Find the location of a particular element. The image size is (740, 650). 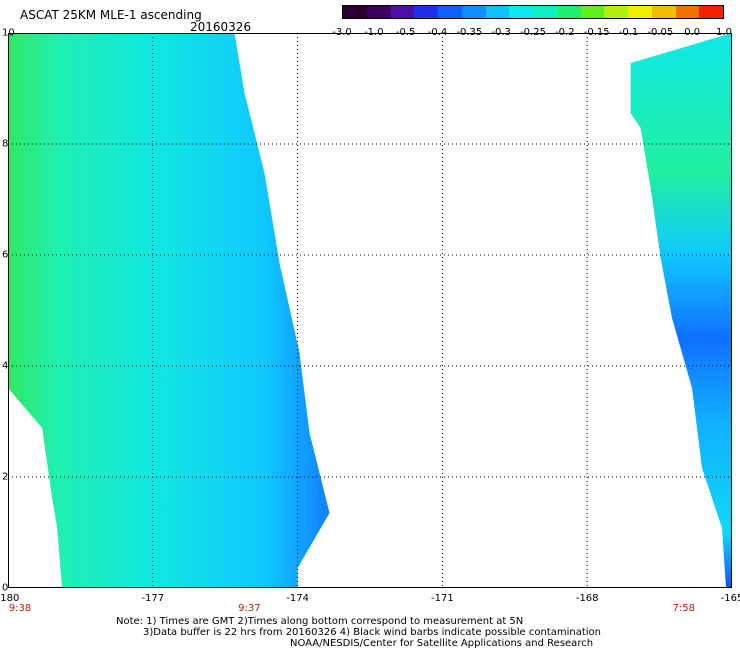

colorbar-tick-label: -0.3 is located at coordinates (501, 32).